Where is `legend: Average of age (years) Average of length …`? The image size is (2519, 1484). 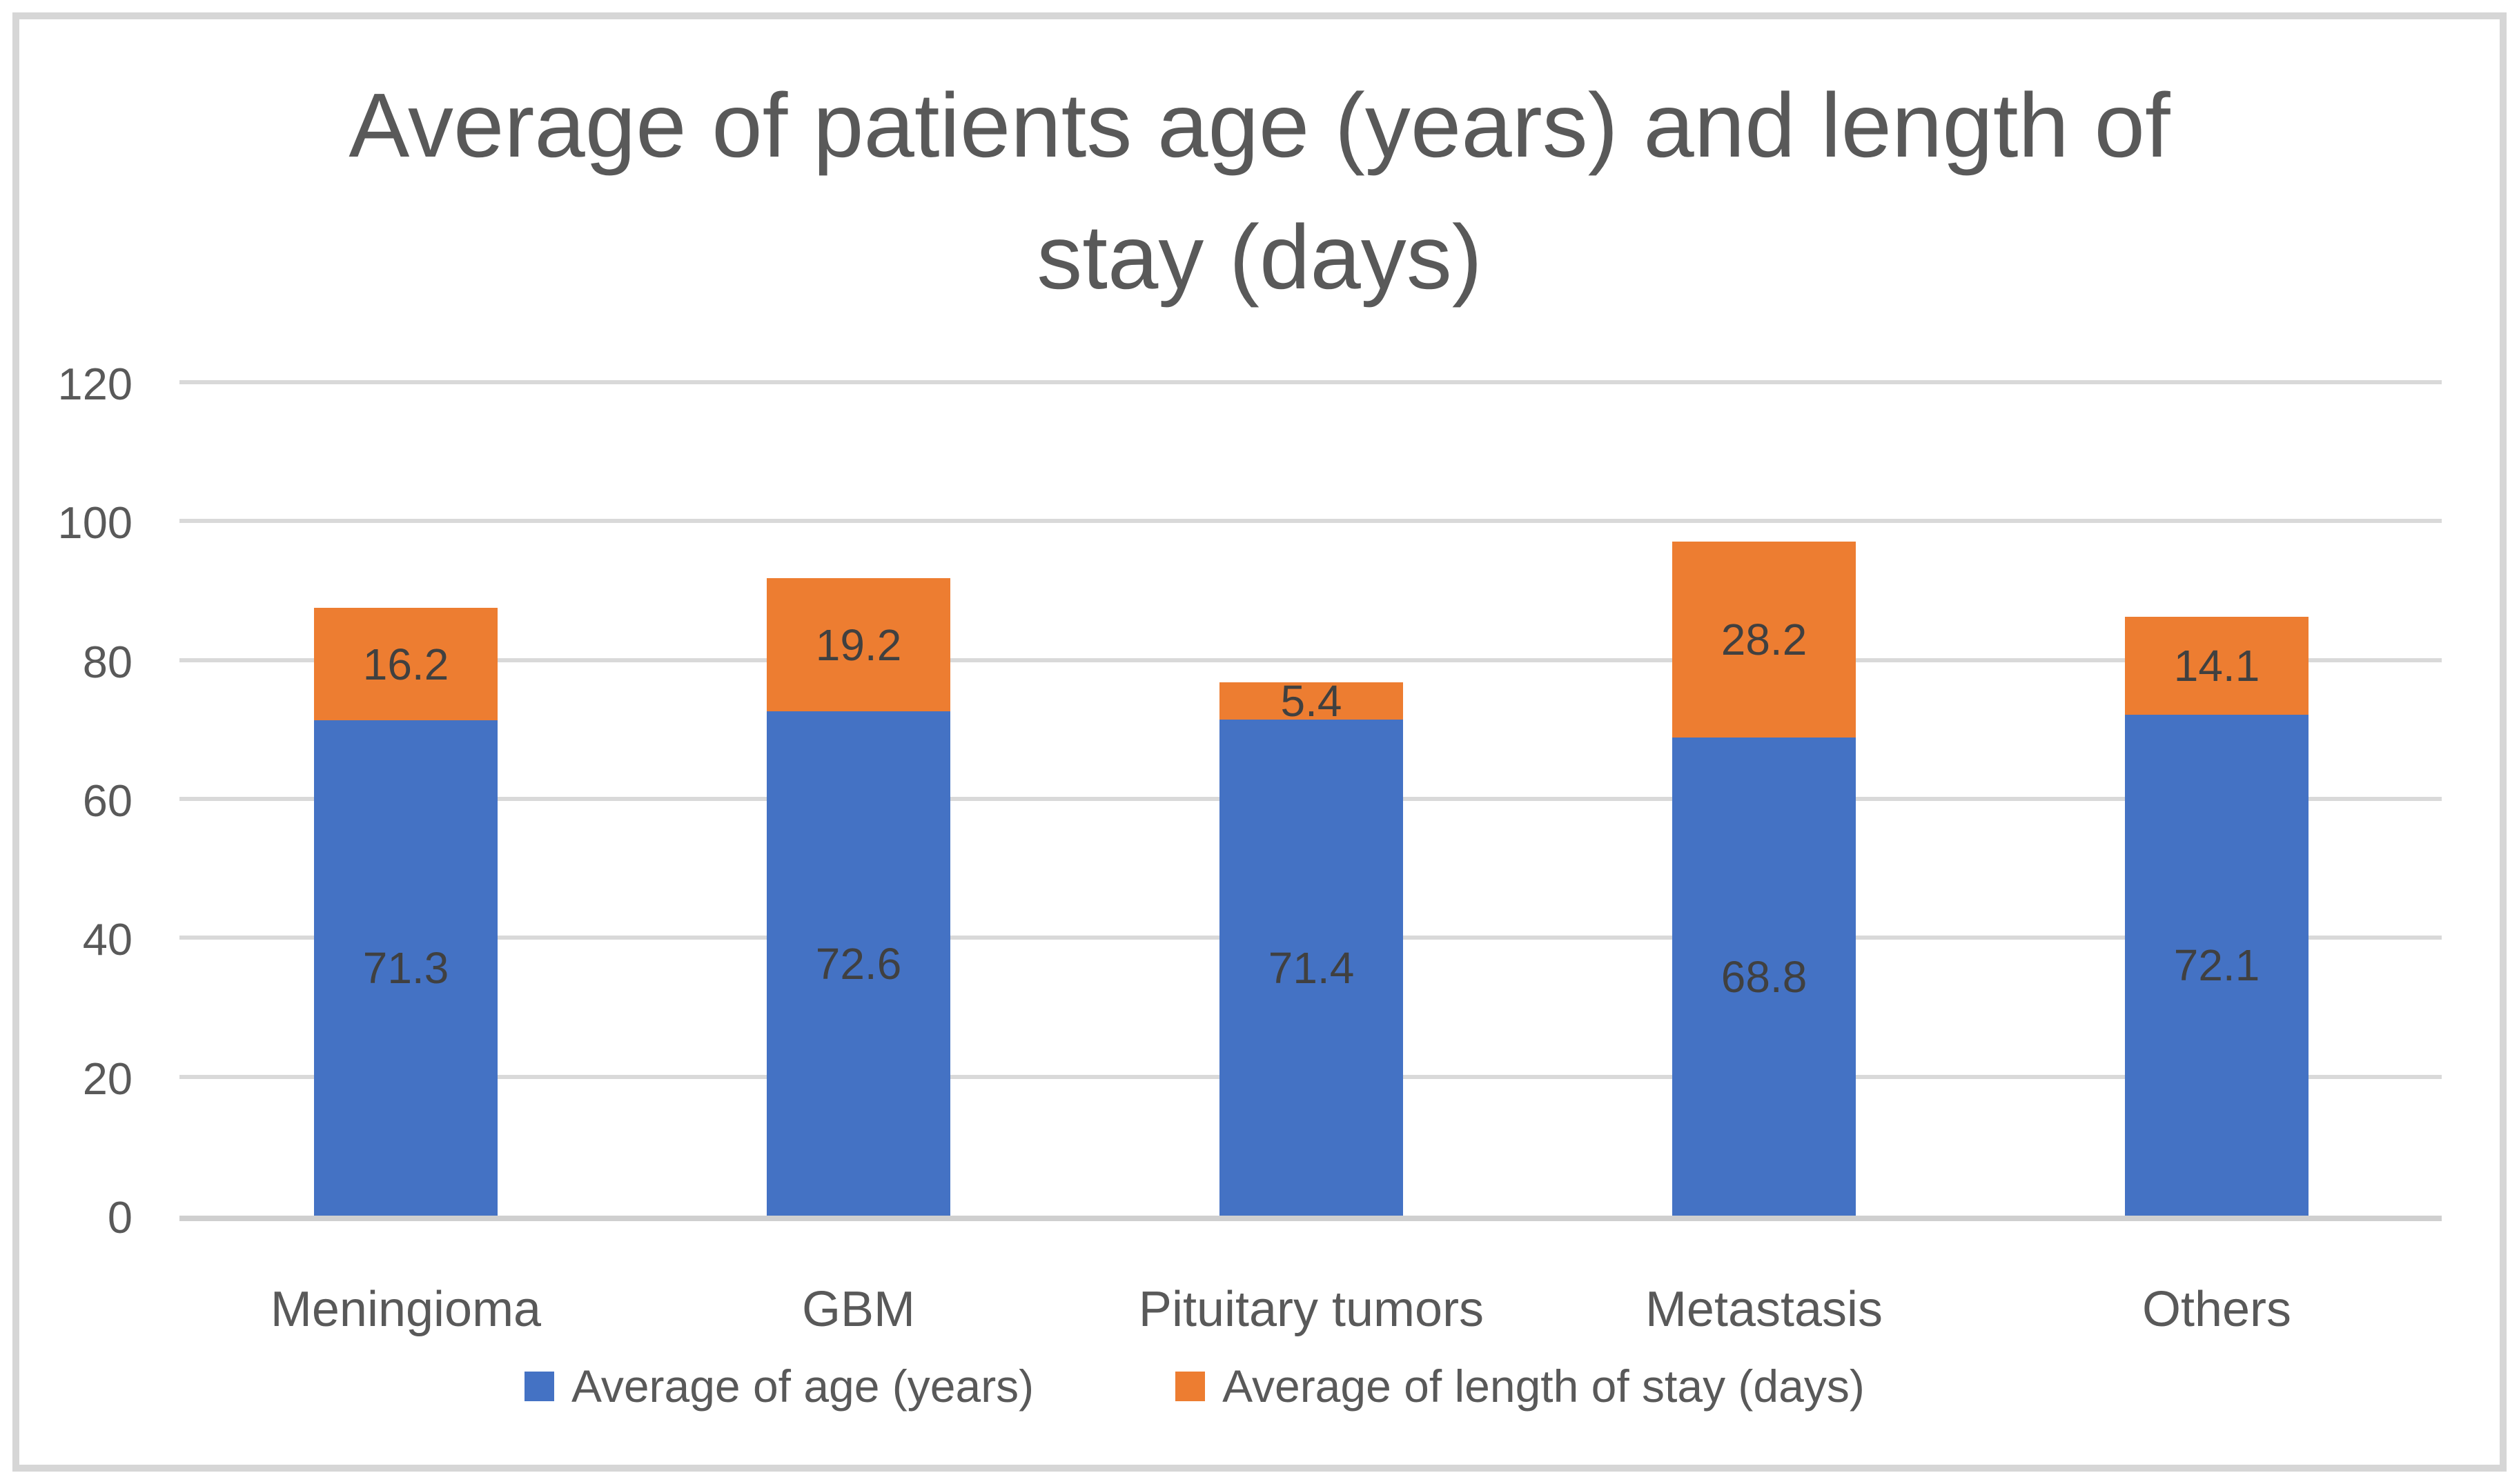
legend: Average of age (years) Average of length … is located at coordinates (1195, 1386).